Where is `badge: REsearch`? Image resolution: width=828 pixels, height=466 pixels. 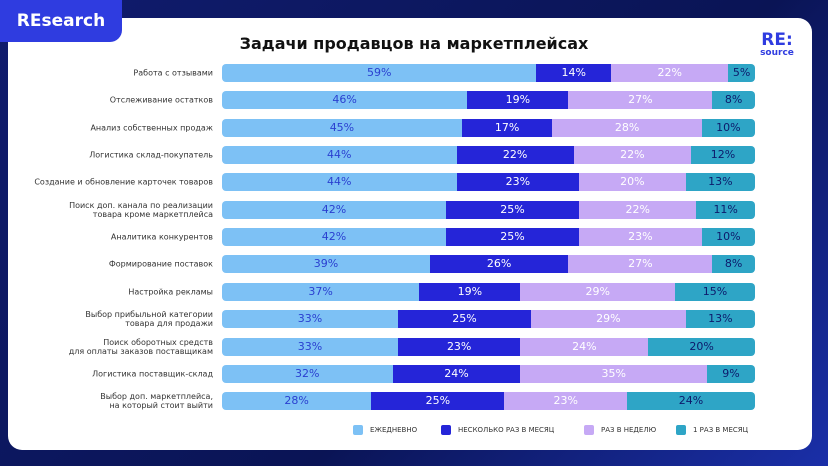 badge: REsearch is located at coordinates (61, 21).